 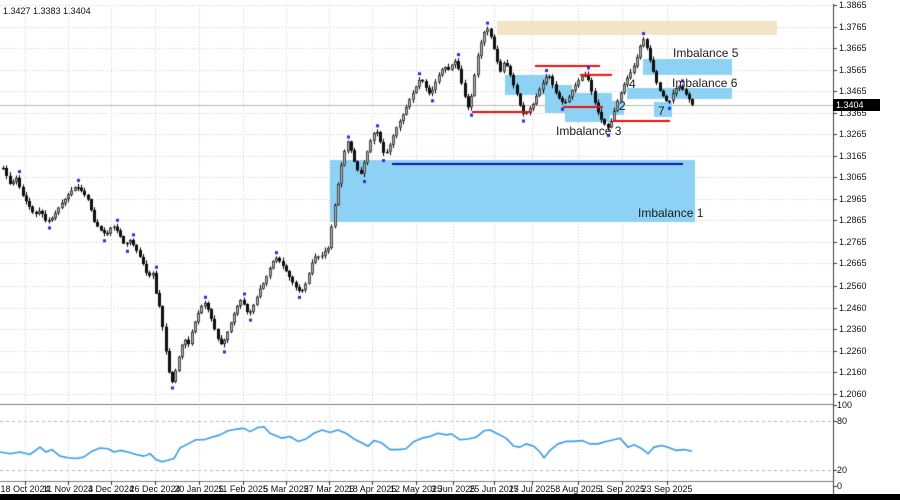 I want to click on price-tick-label: 1.2460, so click(x=853, y=308).